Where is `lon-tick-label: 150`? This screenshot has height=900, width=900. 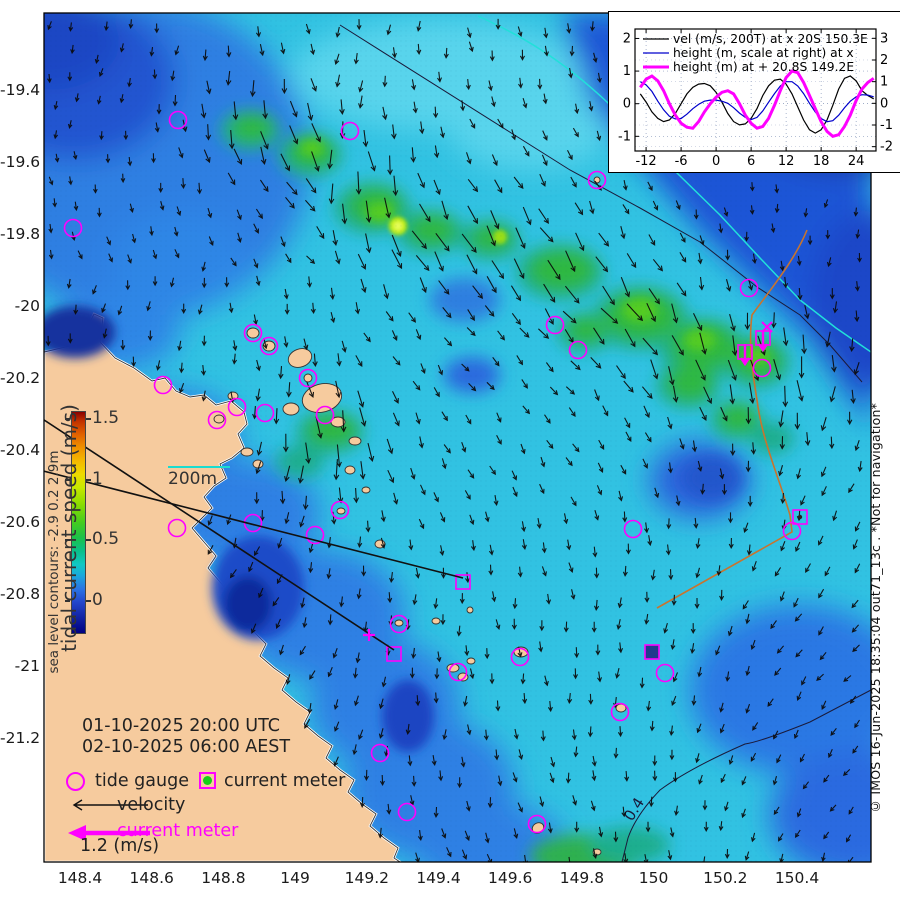
lon-tick-label: 150 is located at coordinates (653, 878).